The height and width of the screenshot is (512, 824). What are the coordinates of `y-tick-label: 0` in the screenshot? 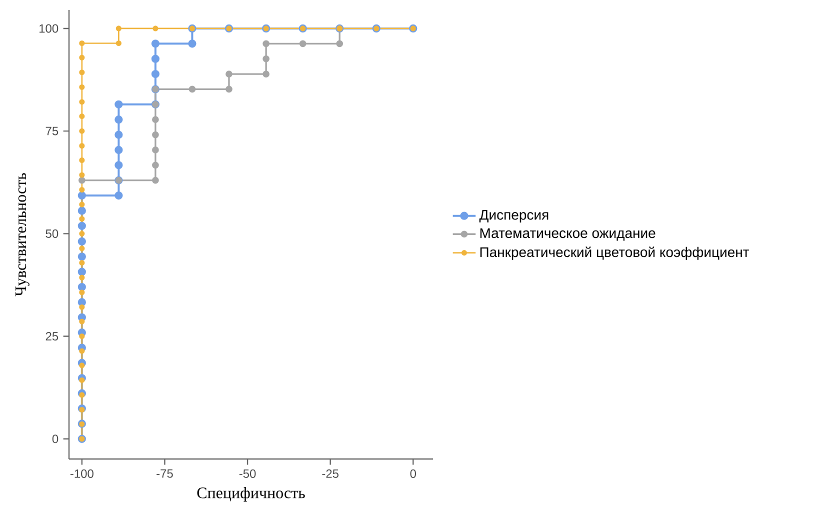 It's located at (55, 439).